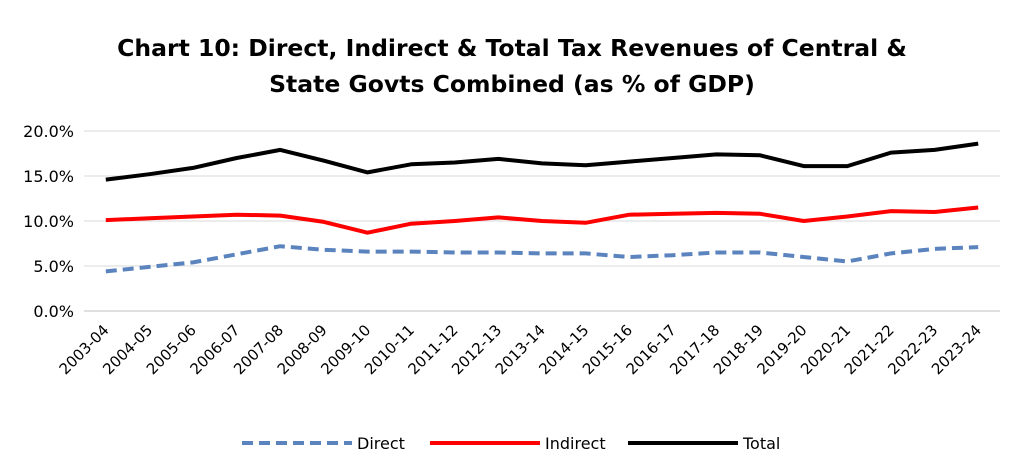 This screenshot has width=1024, height=464. I want to click on legend-label-indirect: Indirect, so click(575, 443).